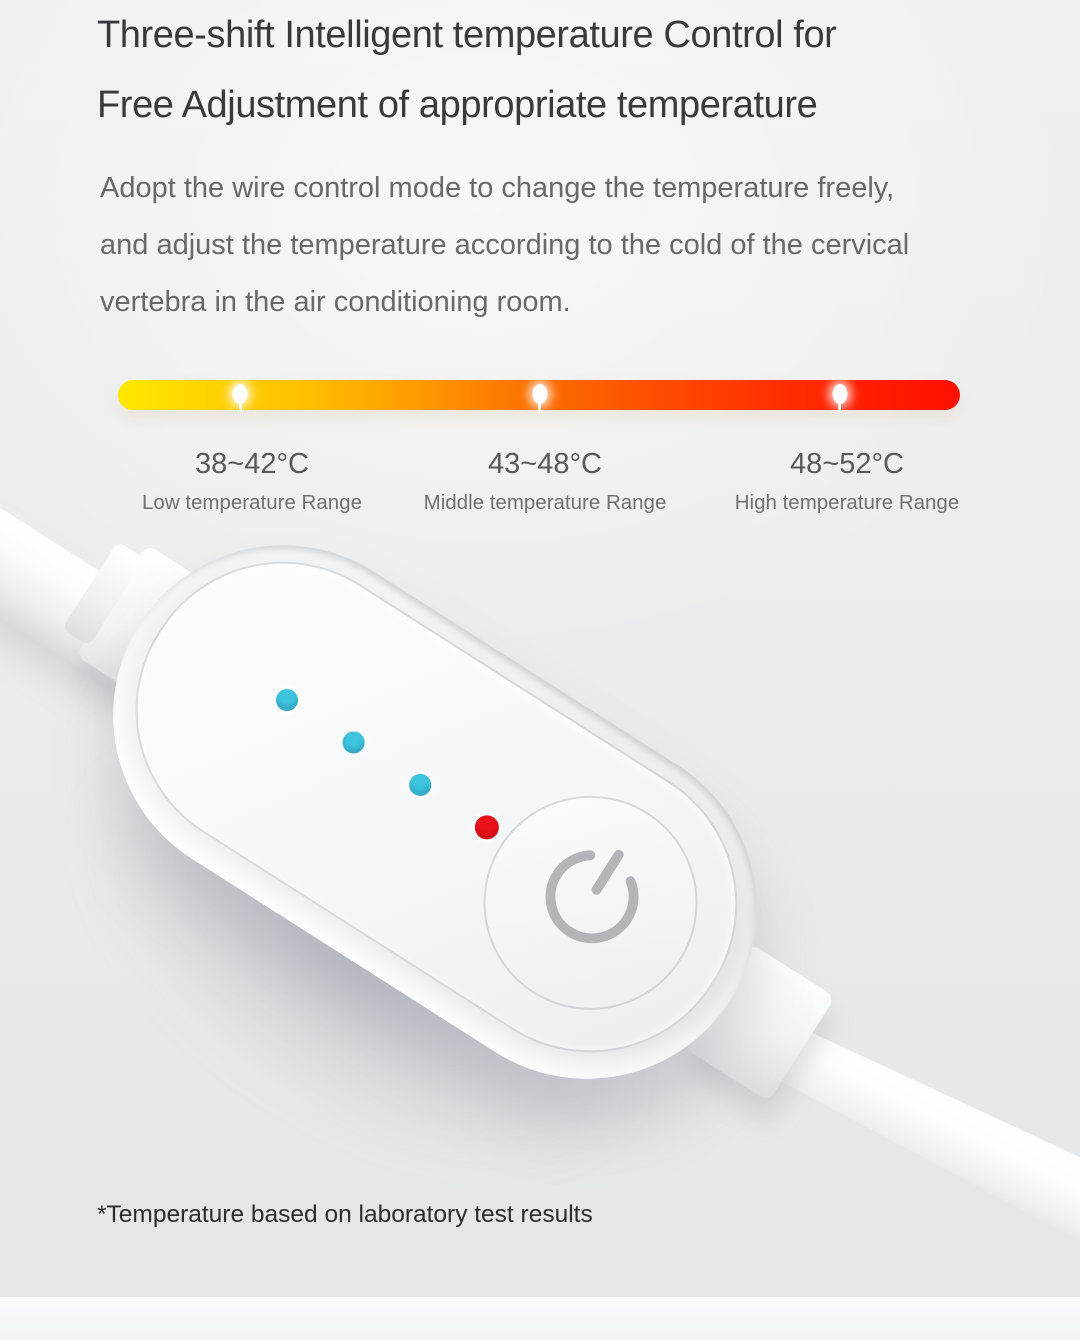  I want to click on range-middle-label: Middle temperature Range, so click(545, 502).